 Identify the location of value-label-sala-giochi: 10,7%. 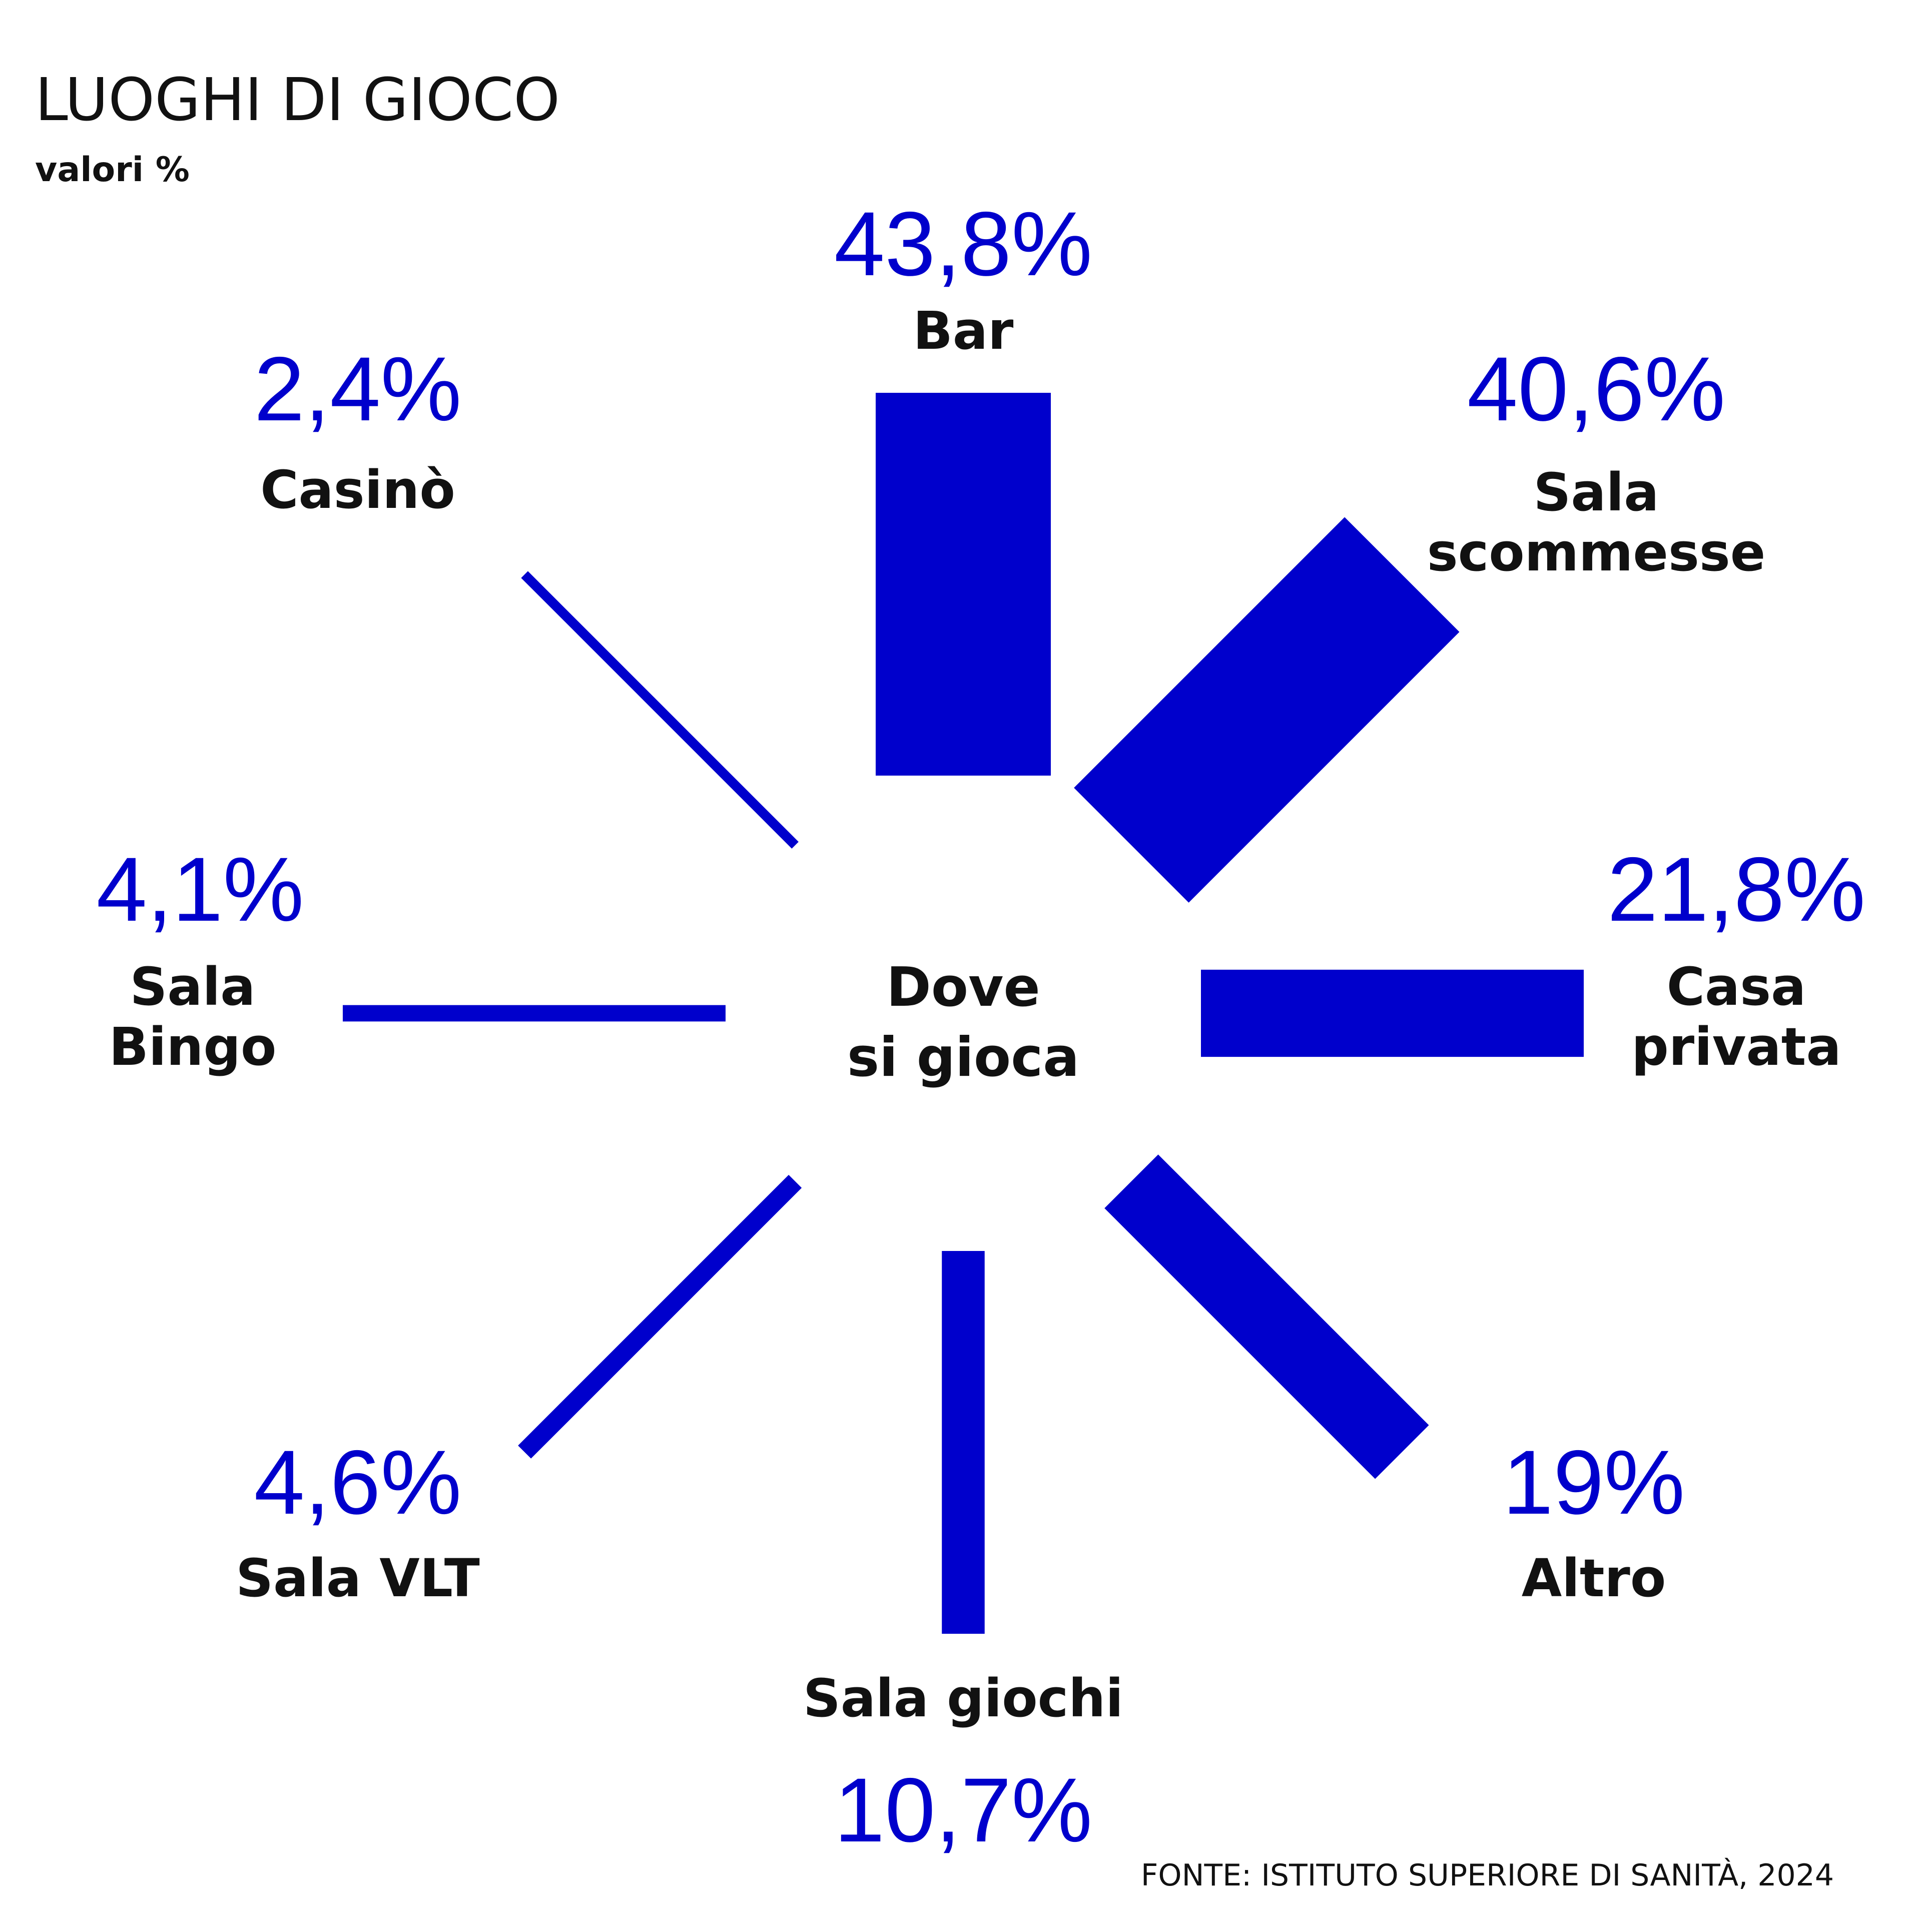
(963, 1810).